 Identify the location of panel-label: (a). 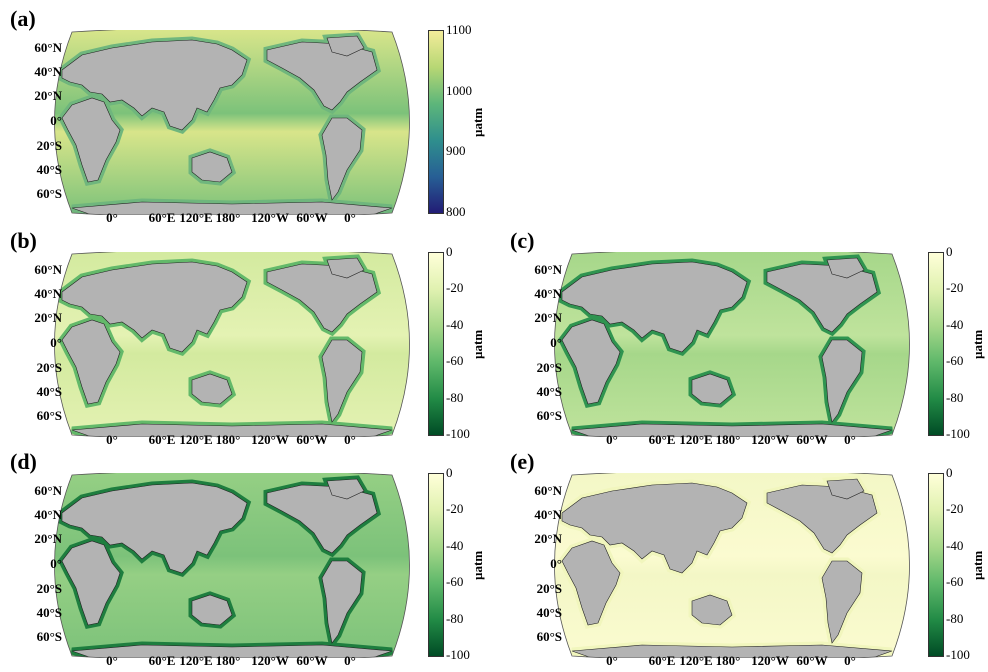
(23, 18).